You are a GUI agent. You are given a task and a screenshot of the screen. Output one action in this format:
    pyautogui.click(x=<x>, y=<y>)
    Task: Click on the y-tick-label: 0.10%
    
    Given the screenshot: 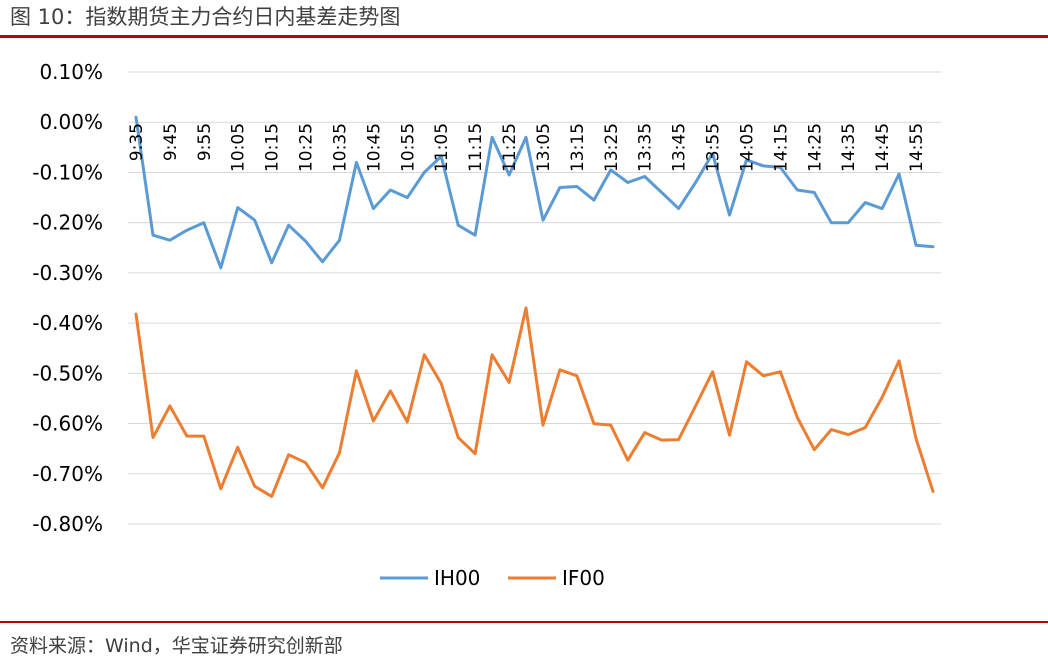 What is the action you would take?
    pyautogui.click(x=71, y=72)
    